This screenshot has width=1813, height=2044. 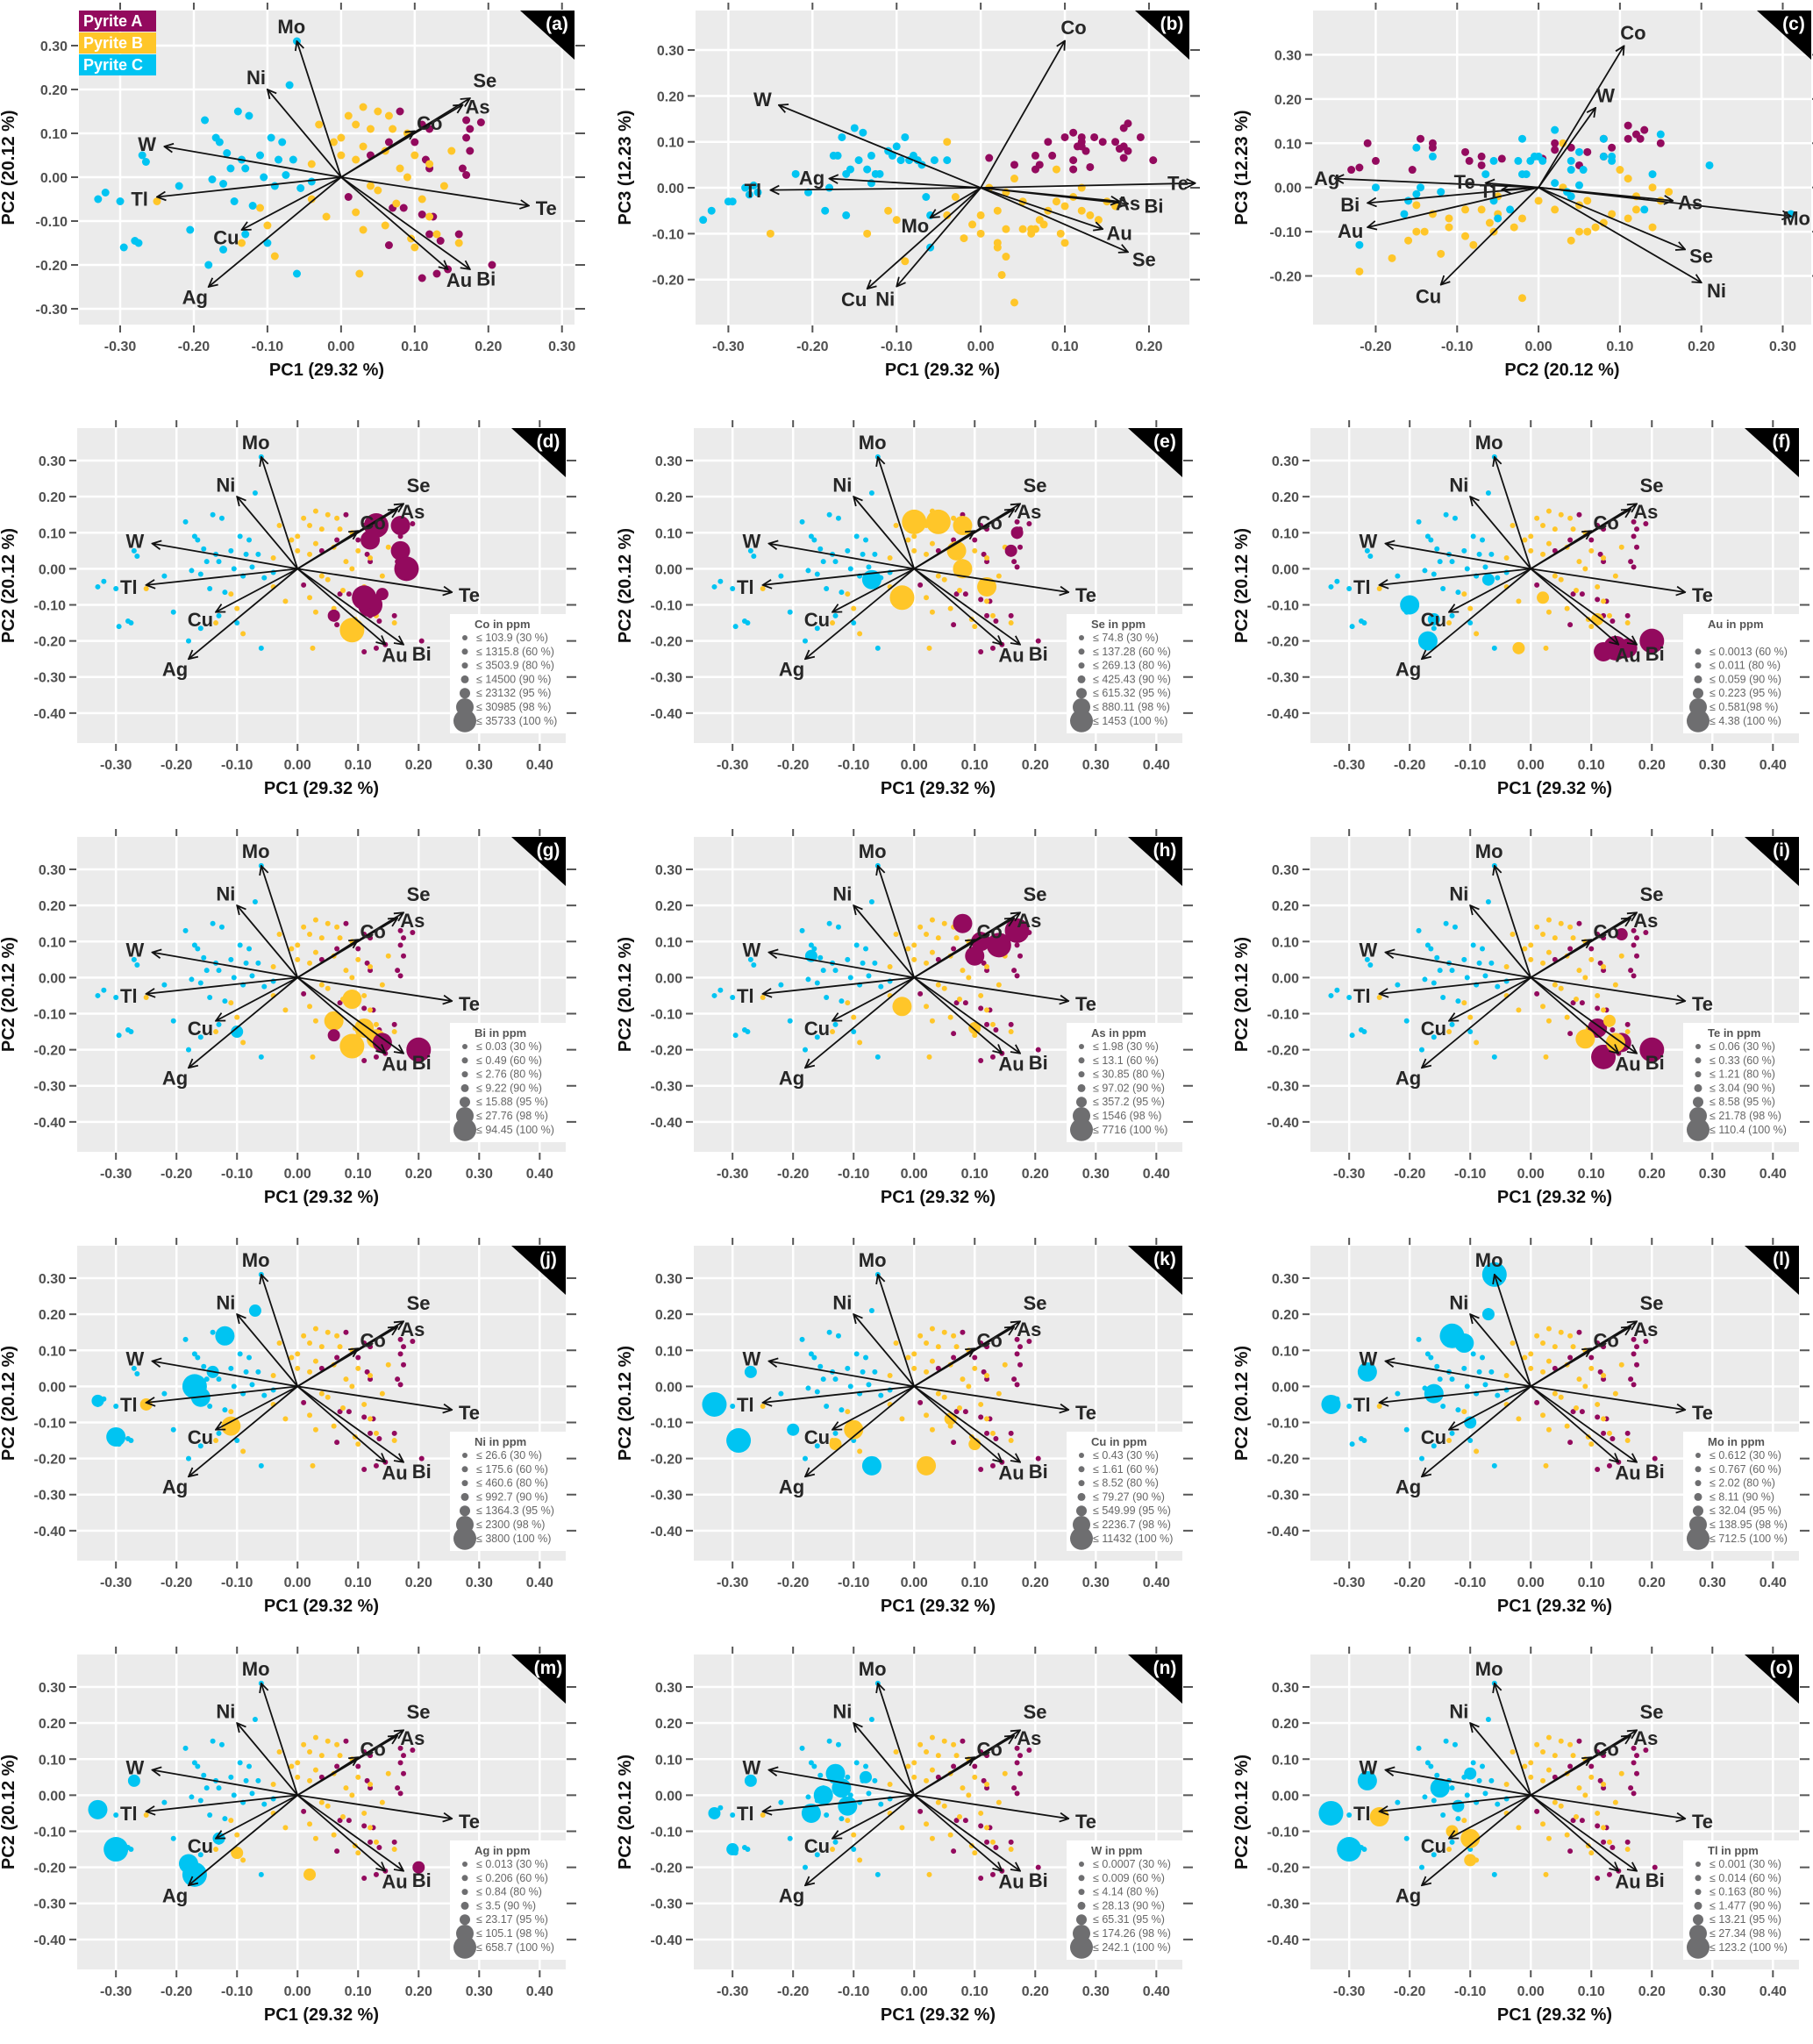 What do you see at coordinates (1096, 765) in the screenshot?
I see `x-tick-label: 0.30` at bounding box center [1096, 765].